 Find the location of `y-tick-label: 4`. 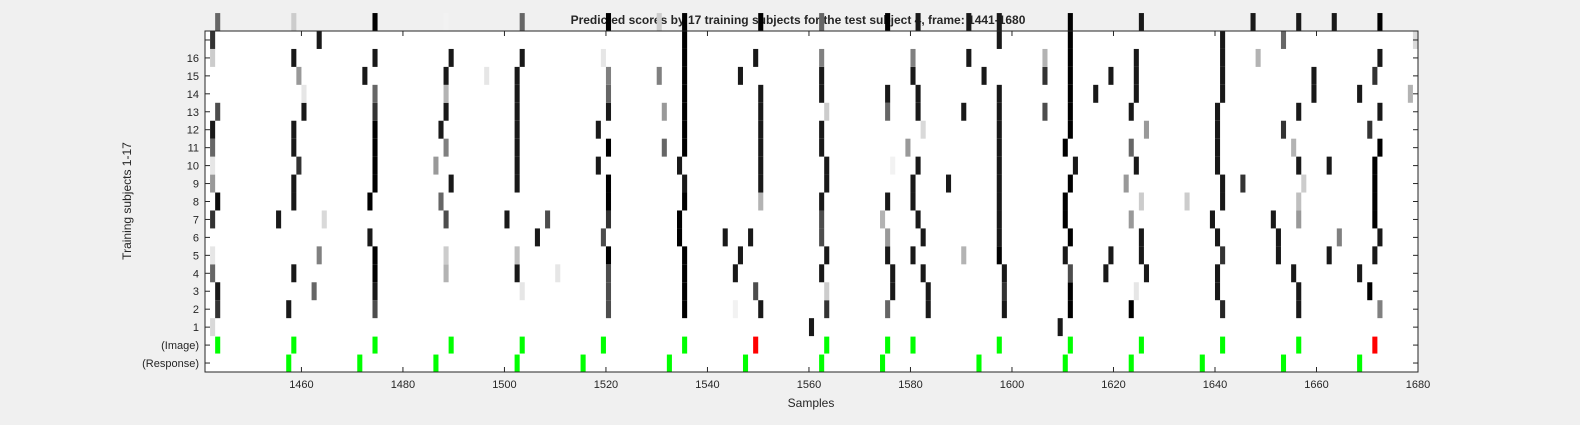

y-tick-label: 4 is located at coordinates (196, 274).